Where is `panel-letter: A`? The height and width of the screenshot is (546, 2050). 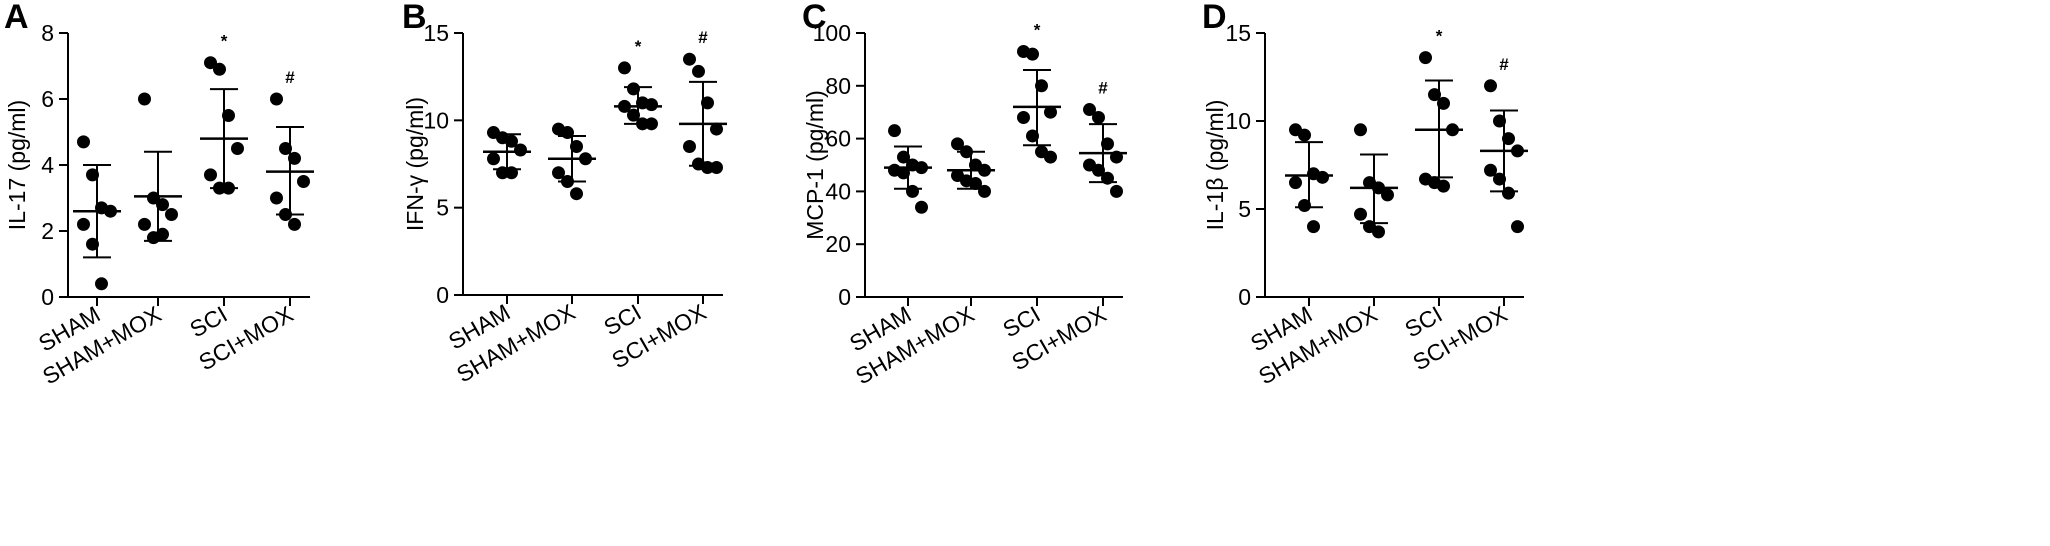
panel-letter: A is located at coordinates (16, 18).